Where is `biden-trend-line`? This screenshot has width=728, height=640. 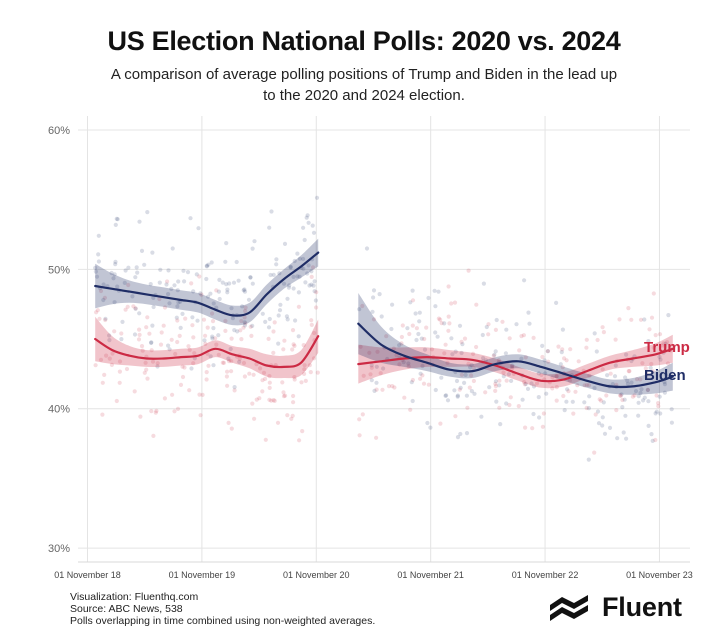 biden-trend-line is located at coordinates (515, 355).